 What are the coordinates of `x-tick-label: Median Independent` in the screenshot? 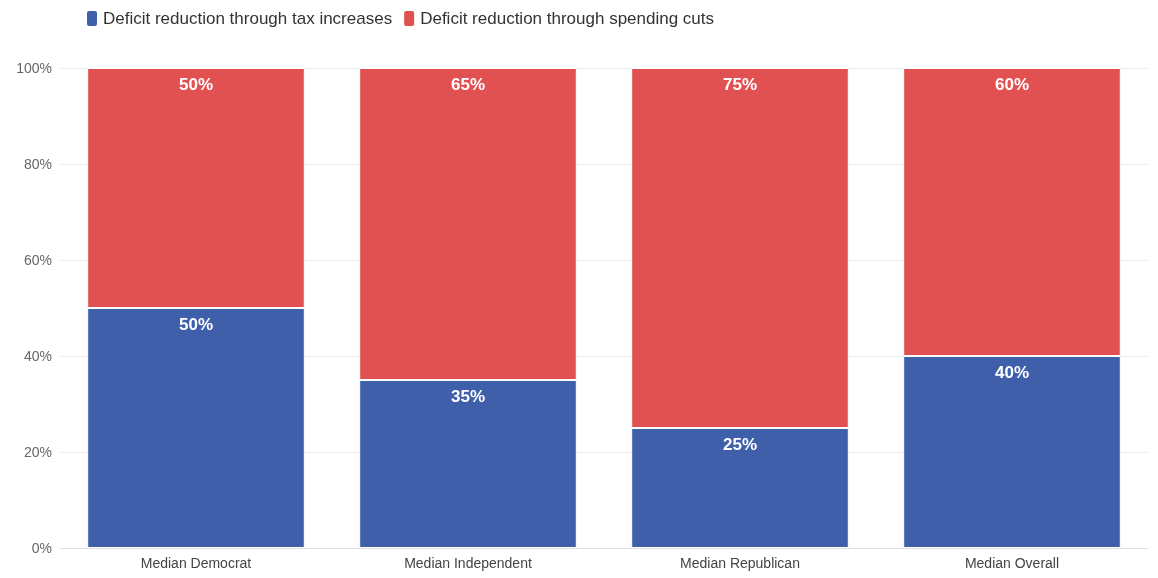 It's located at (468, 563).